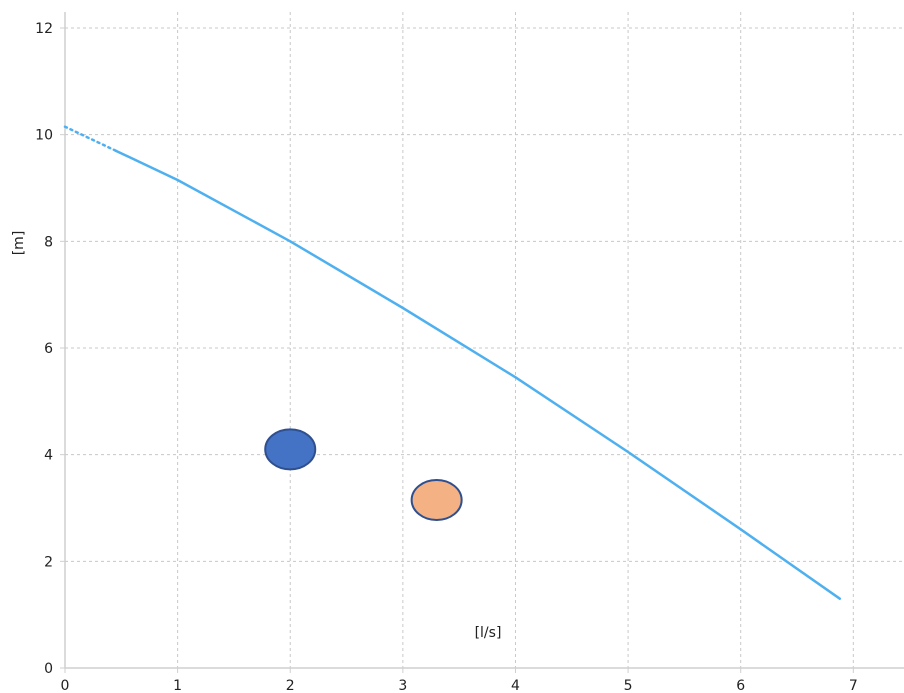 The height and width of the screenshot is (693, 904). Describe the element at coordinates (363, 474) in the screenshot. I see `markers` at that location.